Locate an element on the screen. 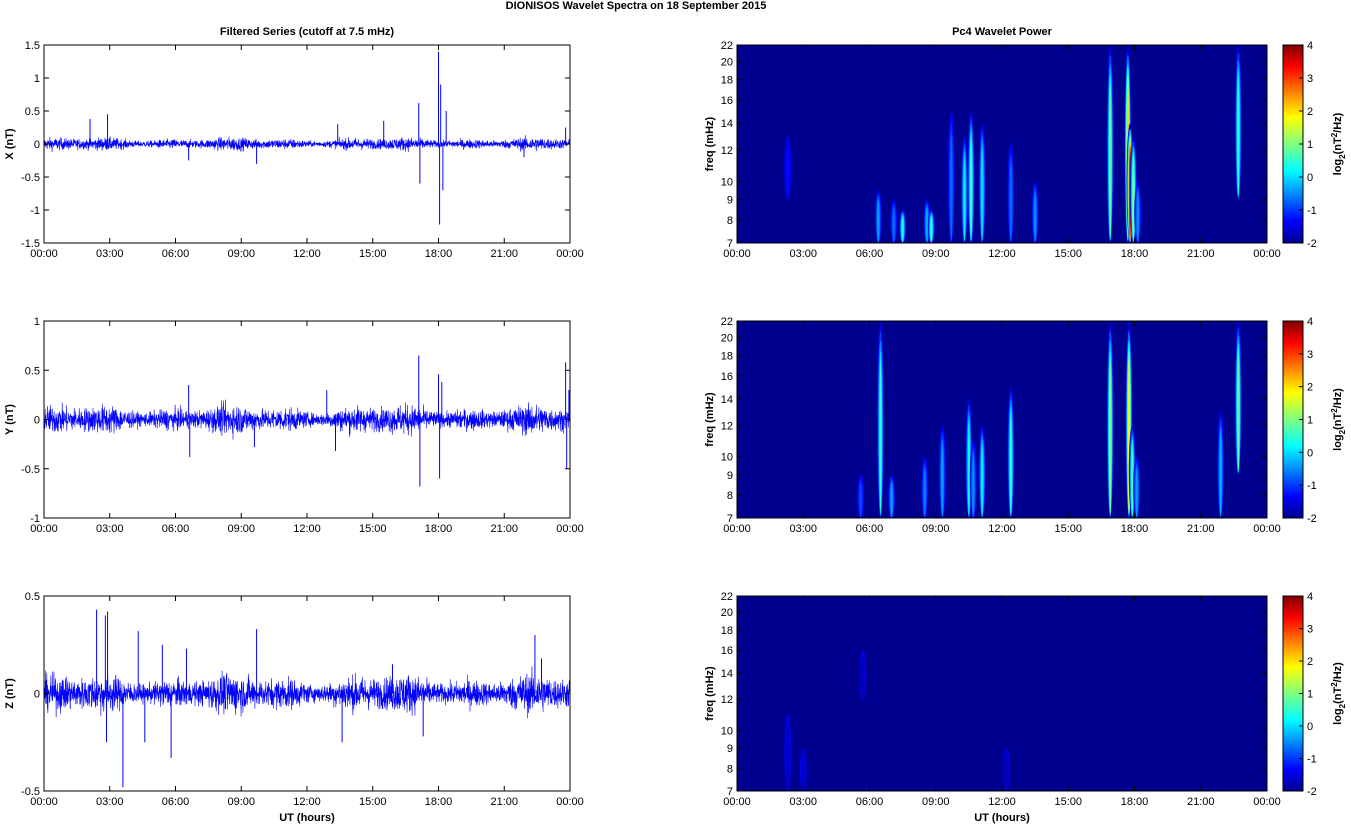  y-tick-label: 14 is located at coordinates (727, 124).